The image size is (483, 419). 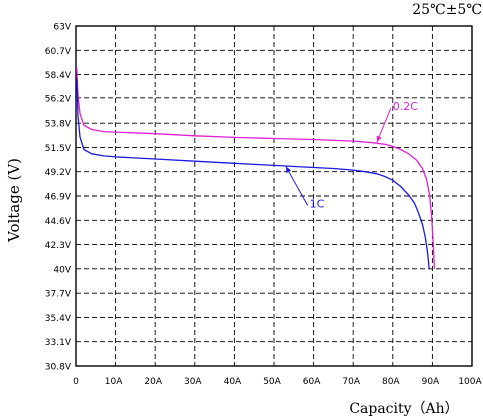 I want to click on y-tick-label: 30.8V, so click(x=58, y=368).